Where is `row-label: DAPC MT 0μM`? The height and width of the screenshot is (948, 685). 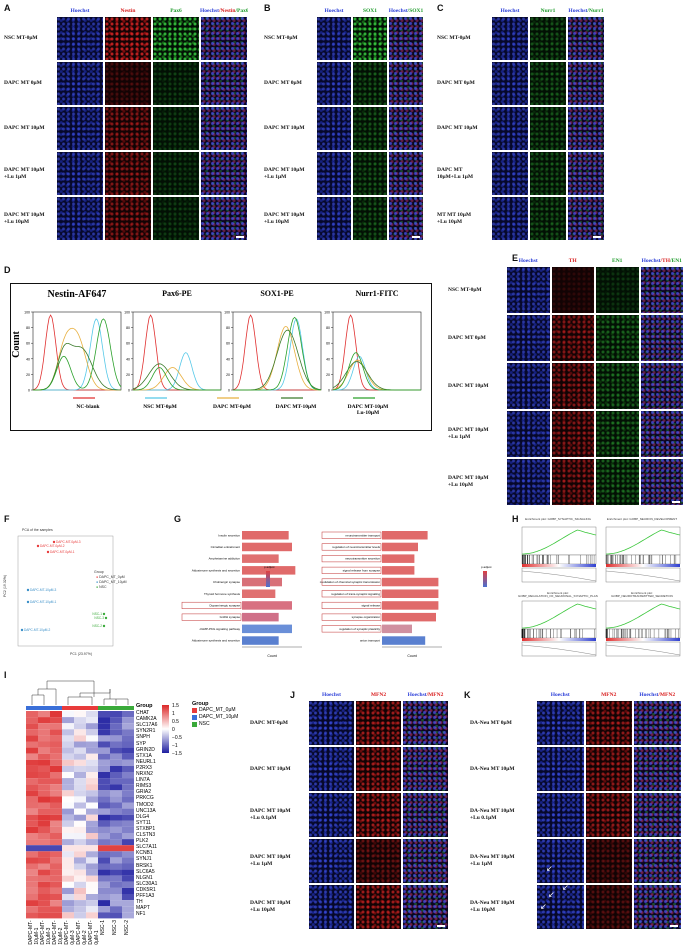 row-label: DAPC MT 0μM is located at coordinates (464, 83).